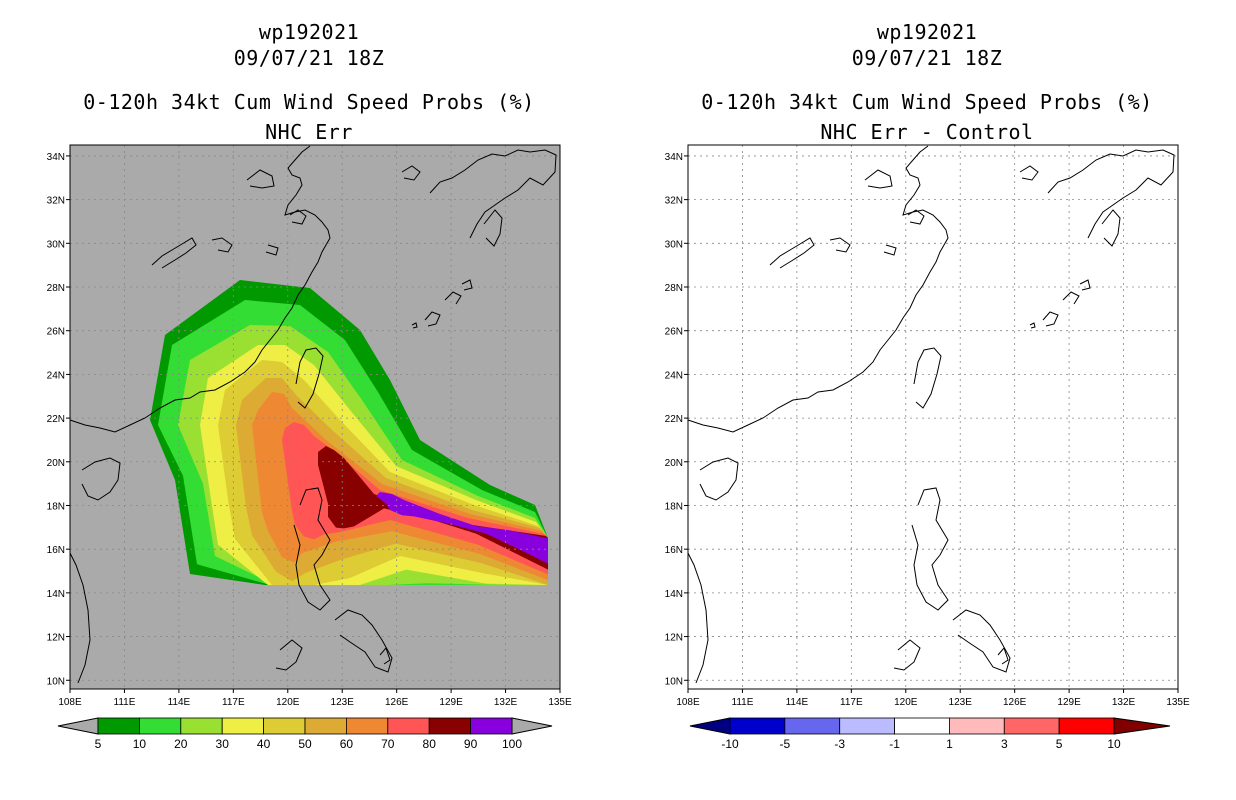 Image resolution: width=1236 pixels, height=800 pixels. I want to click on colorbar-label: 100, so click(512, 744).